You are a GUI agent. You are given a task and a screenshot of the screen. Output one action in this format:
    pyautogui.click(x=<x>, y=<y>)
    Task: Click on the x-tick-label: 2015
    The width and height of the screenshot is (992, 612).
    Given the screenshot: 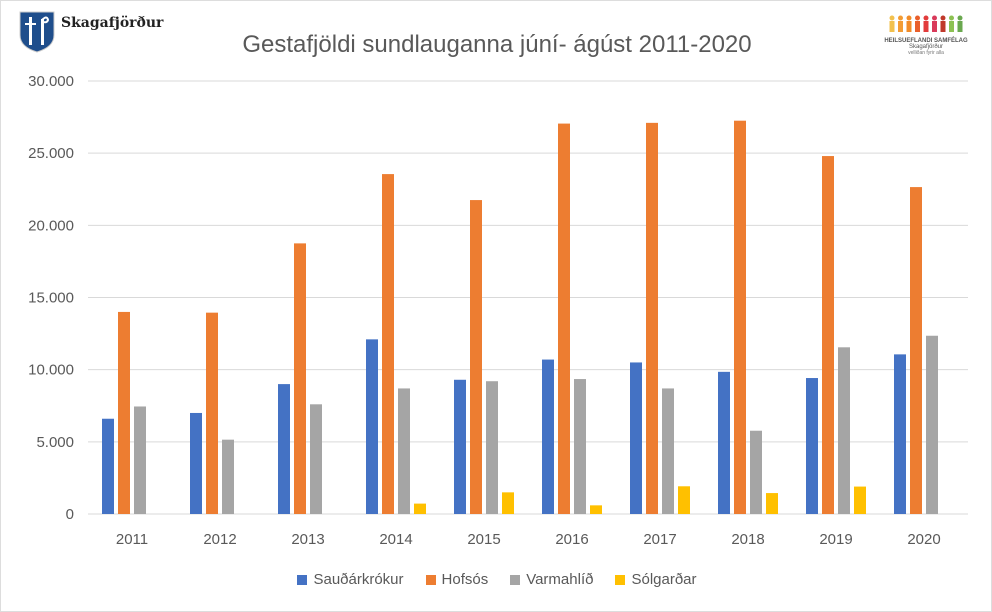 What is the action you would take?
    pyautogui.click(x=483, y=539)
    